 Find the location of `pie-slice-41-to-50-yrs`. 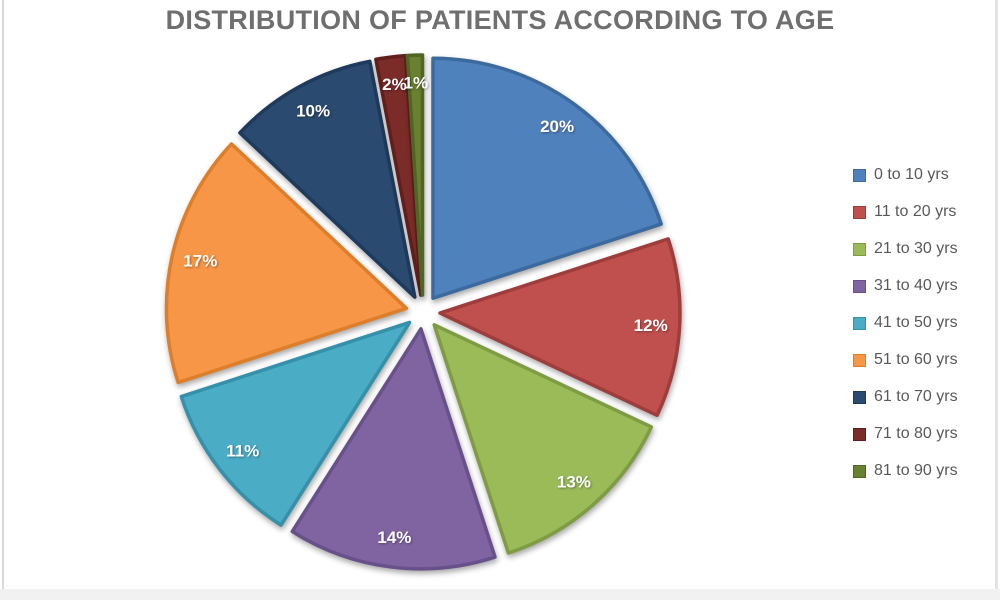

pie-slice-41-to-50-yrs is located at coordinates (295, 423).